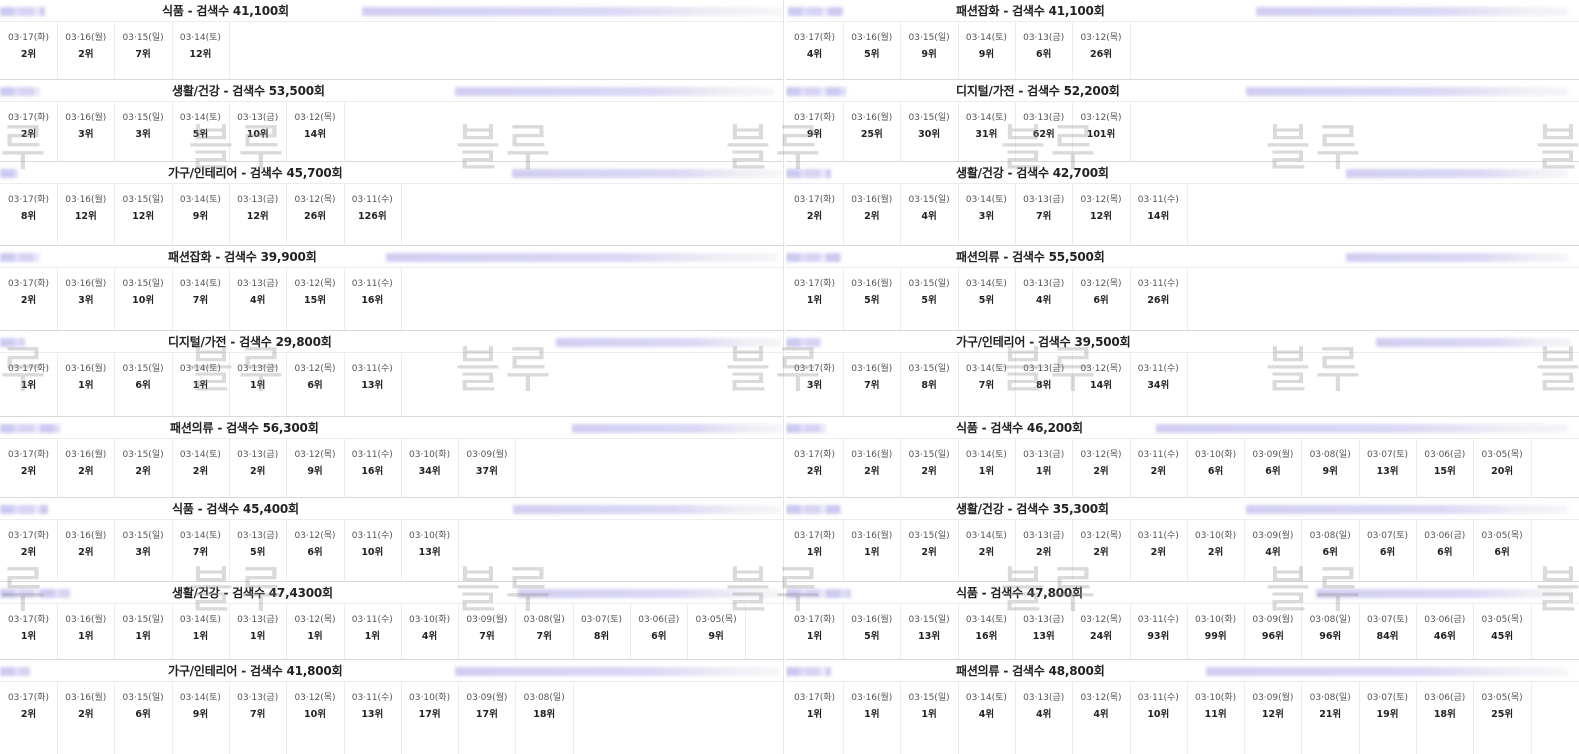  Describe the element at coordinates (1044, 132) in the screenshot. I see `rank-day-cell: 03·13(금) 62위` at that location.